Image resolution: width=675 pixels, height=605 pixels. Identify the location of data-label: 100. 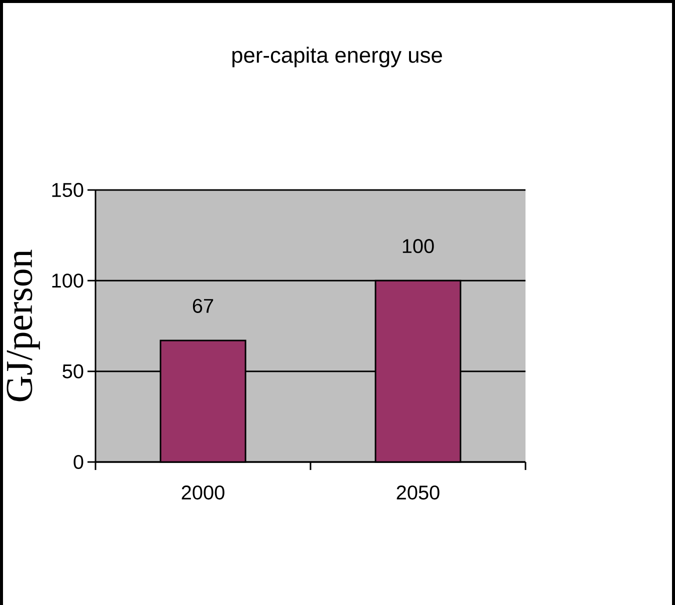
(418, 246).